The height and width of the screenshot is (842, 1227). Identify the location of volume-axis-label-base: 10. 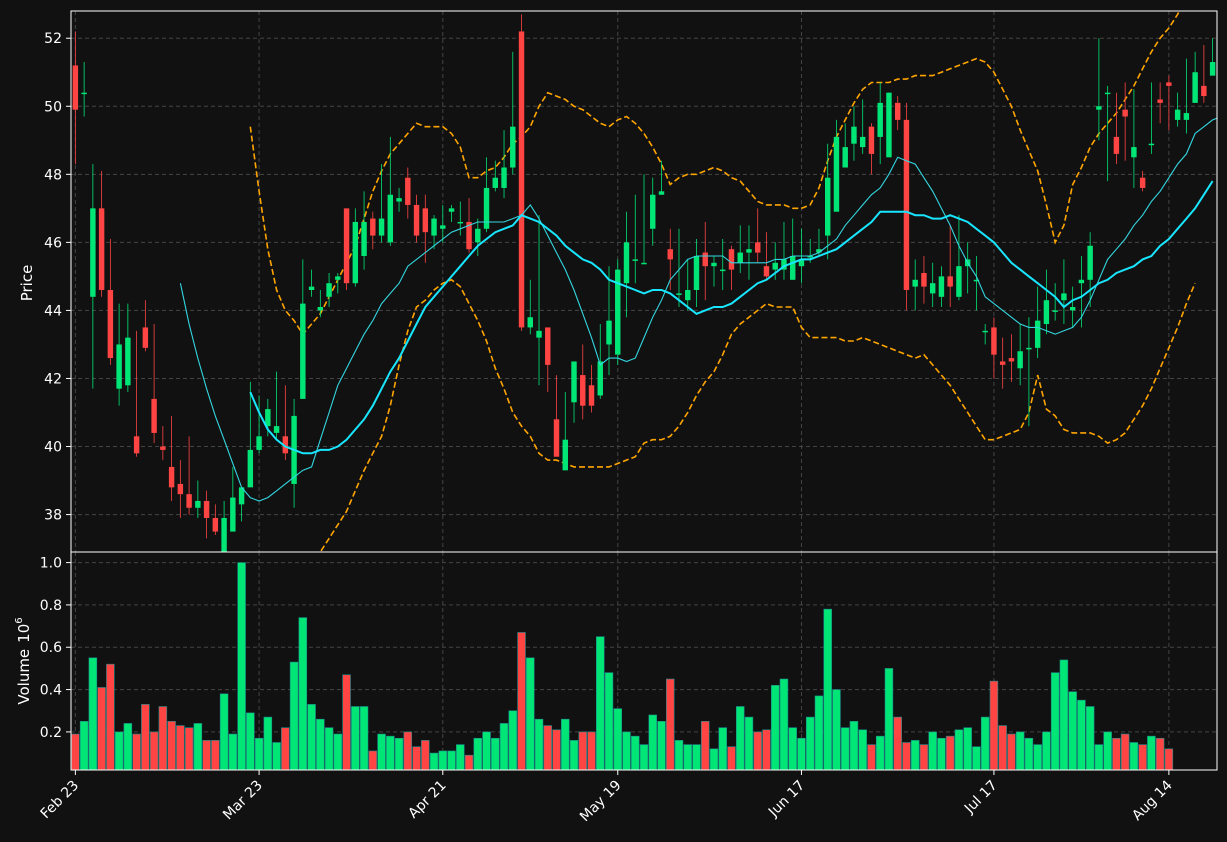
(24, 633).